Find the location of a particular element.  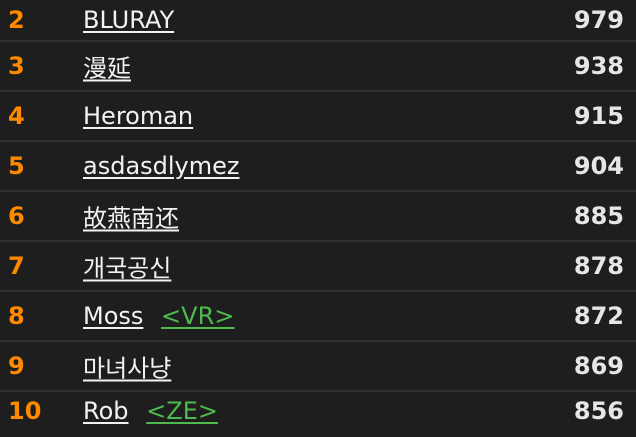

rank-number: 10 is located at coordinates (25, 410).